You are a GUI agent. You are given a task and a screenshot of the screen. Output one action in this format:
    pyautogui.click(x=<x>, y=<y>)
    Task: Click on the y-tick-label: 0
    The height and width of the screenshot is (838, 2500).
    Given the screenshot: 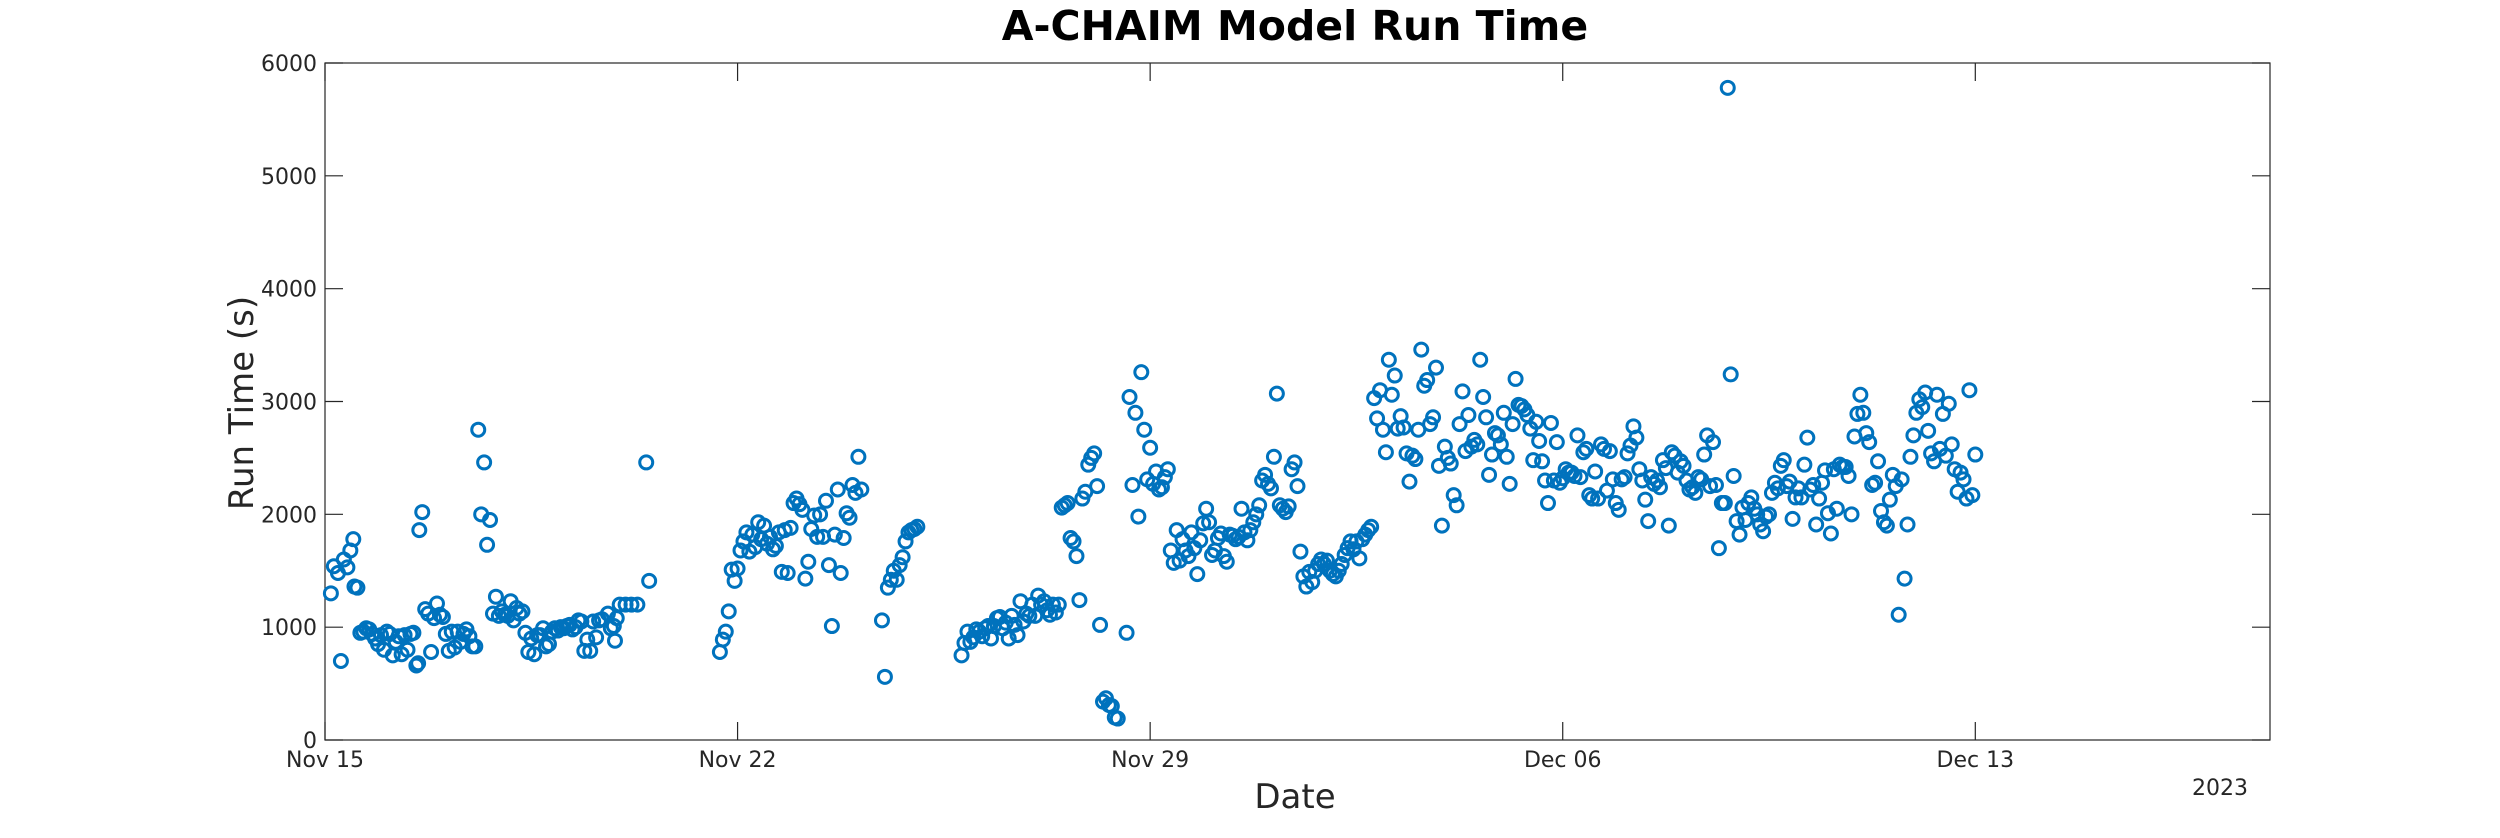 What is the action you would take?
    pyautogui.click(x=310, y=741)
    